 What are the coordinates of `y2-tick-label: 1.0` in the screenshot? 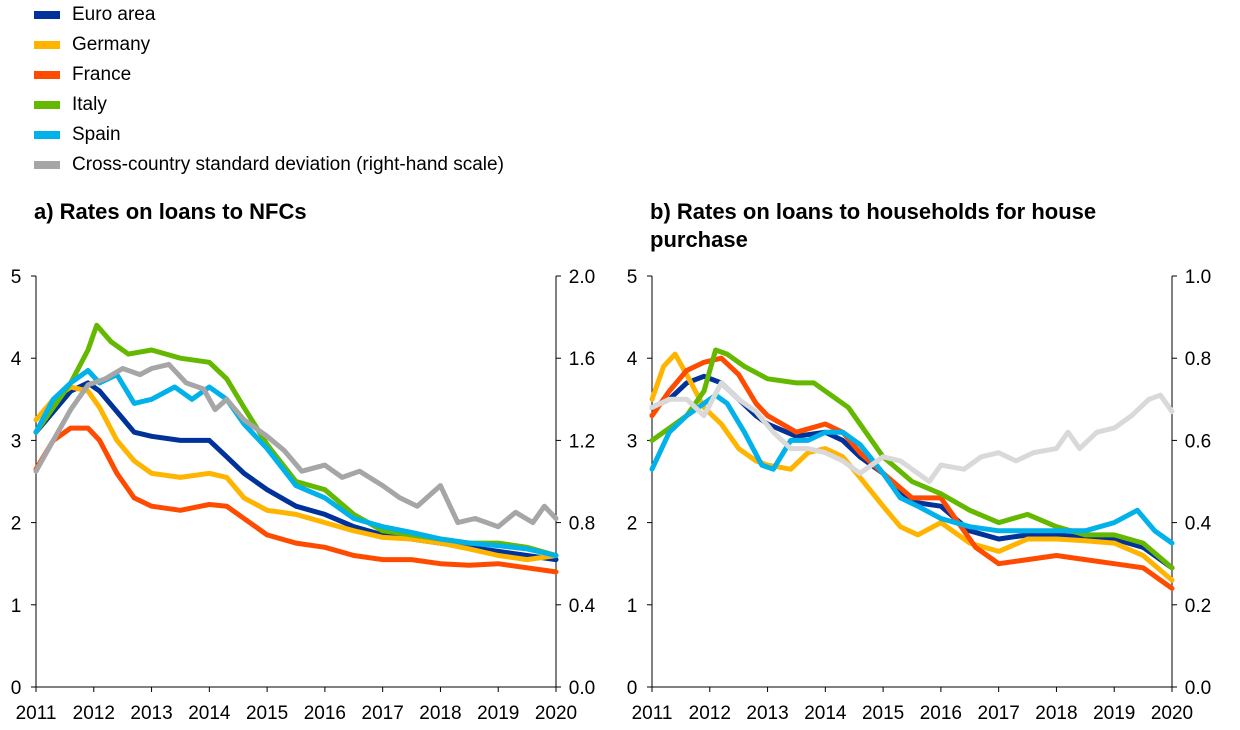 It's located at (1198, 277).